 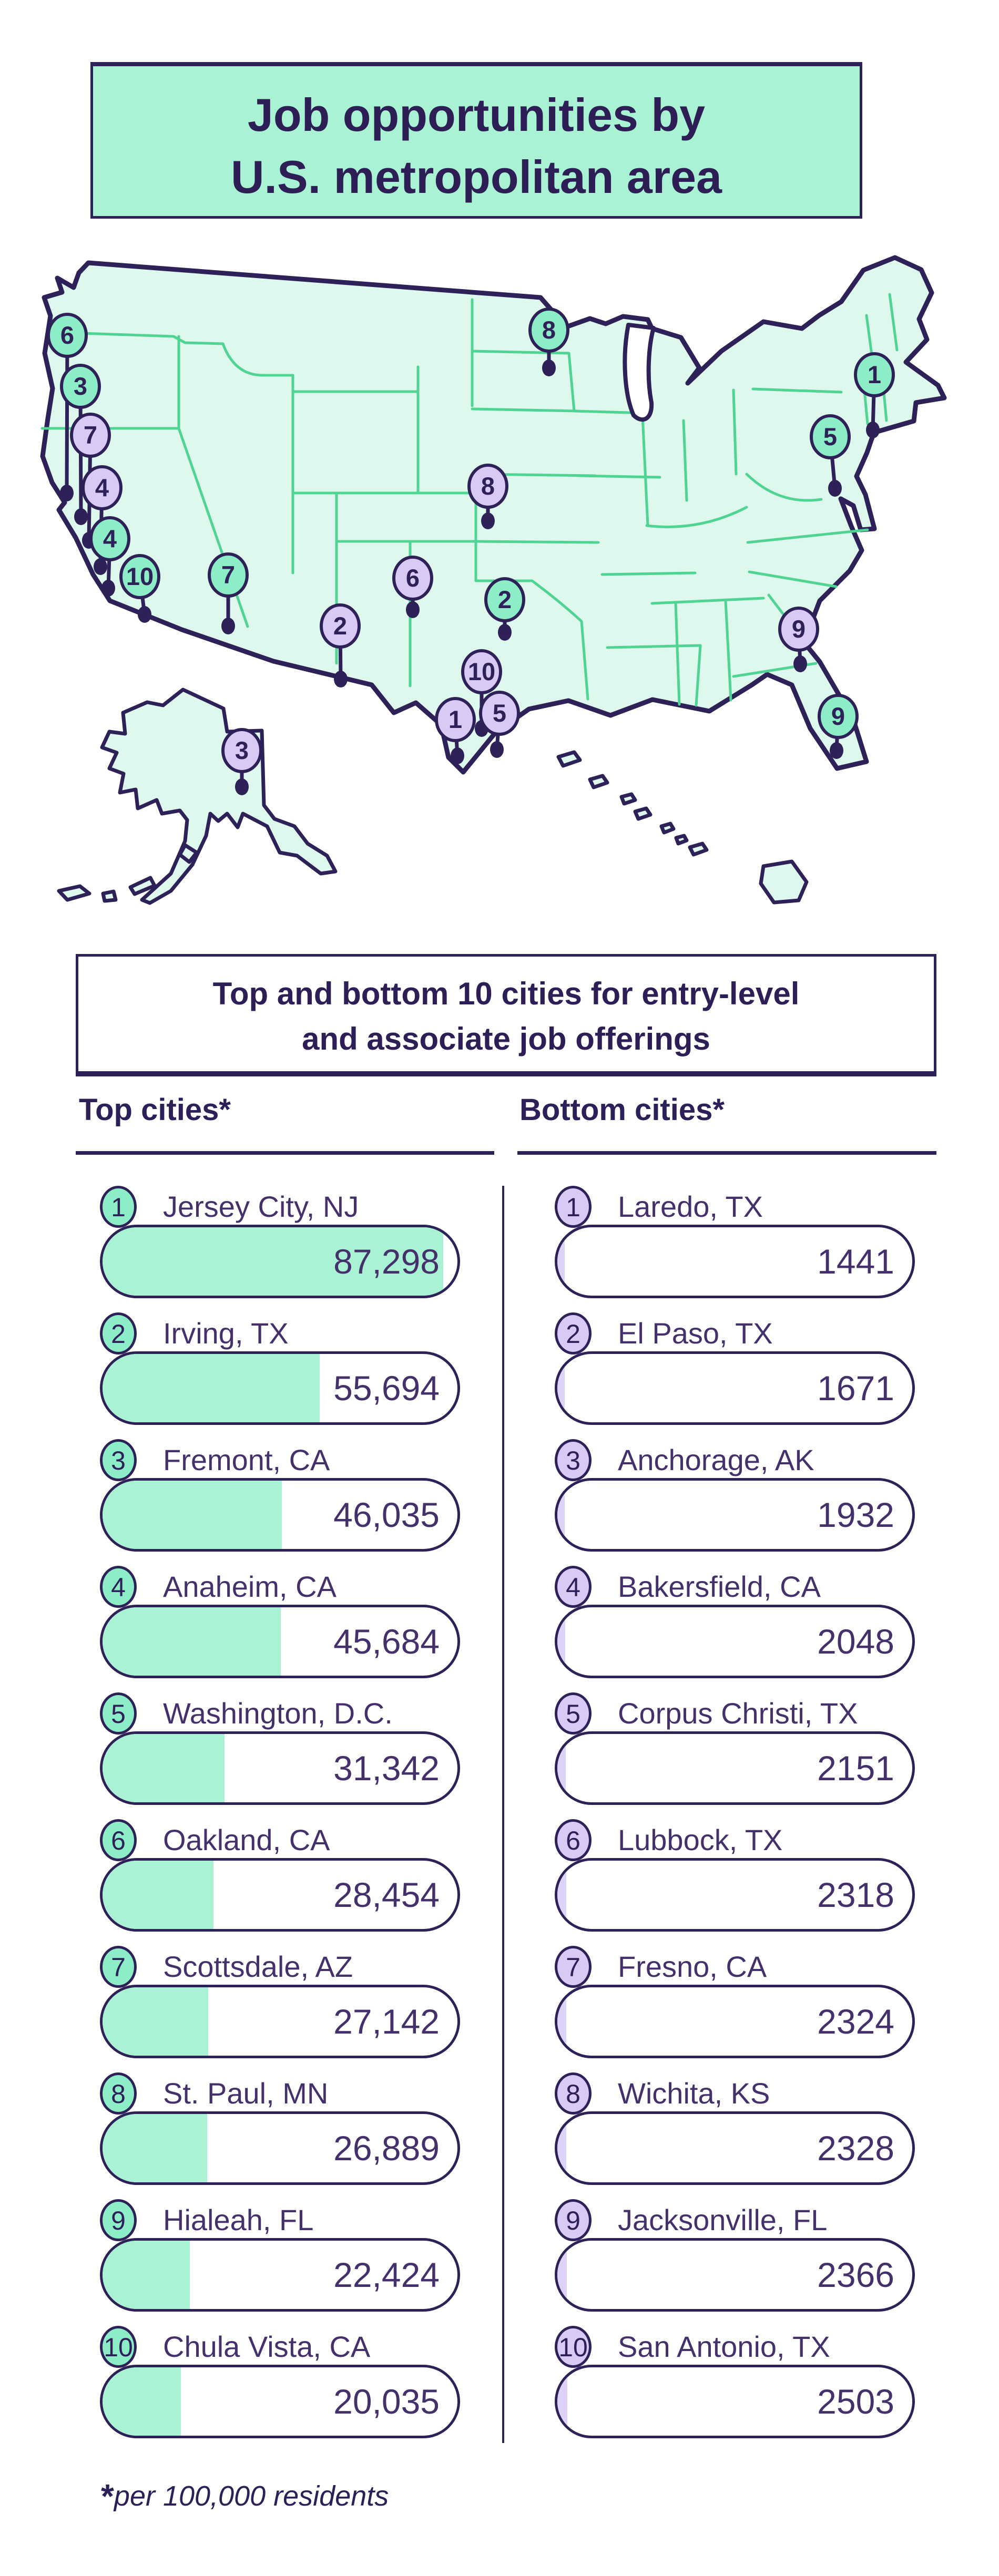 I want to click on top-city-row-8: 8 St. Paul, MN 26,889, so click(x=280, y=2129).